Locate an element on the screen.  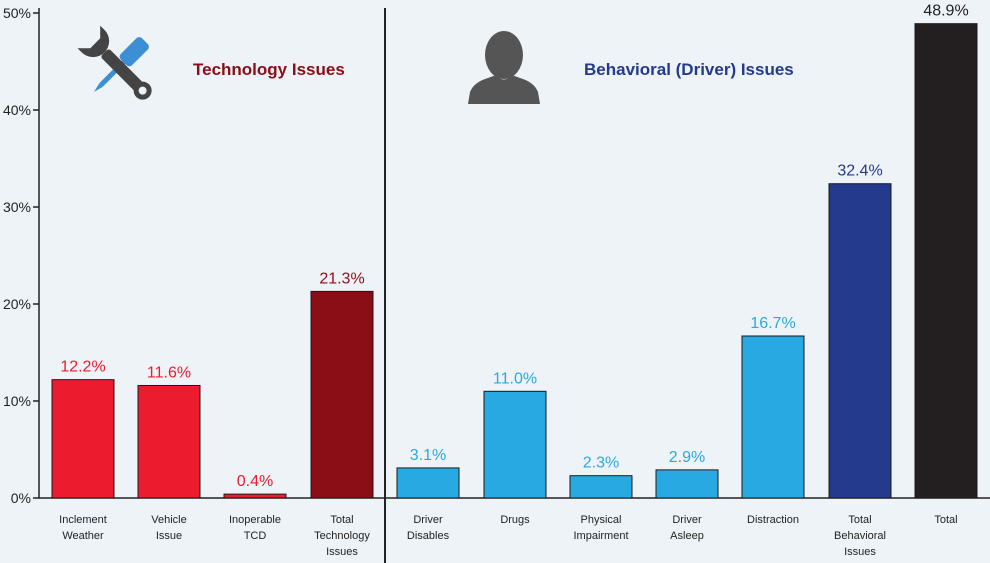
value-label: 16.7% is located at coordinates (772, 323).